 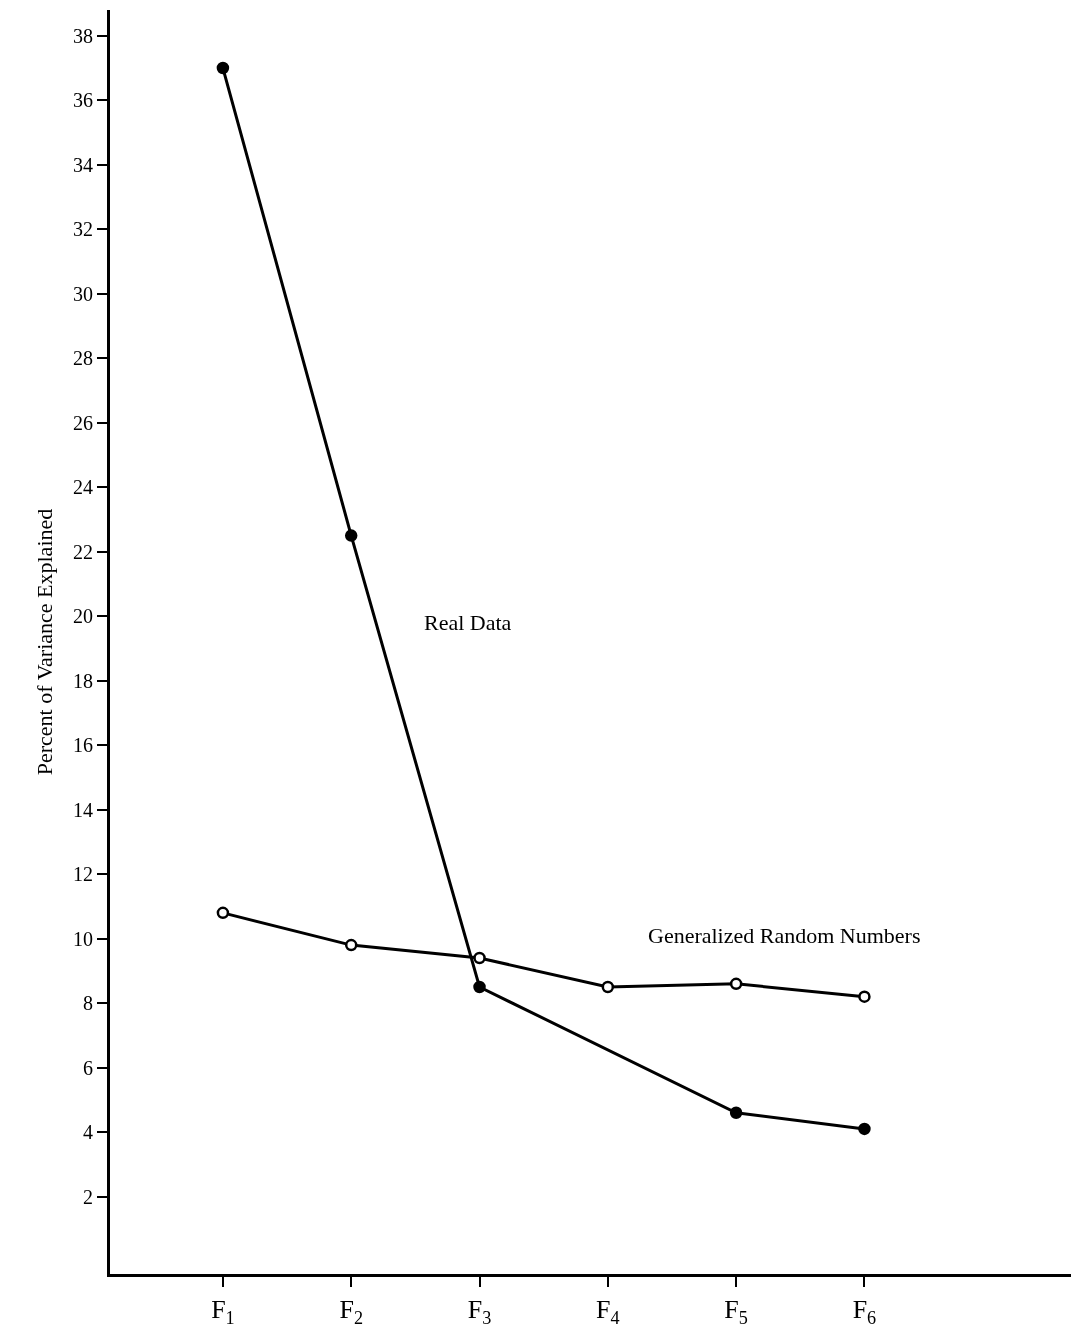 I want to click on y-tick-label: 4, so click(x=88, y=1132).